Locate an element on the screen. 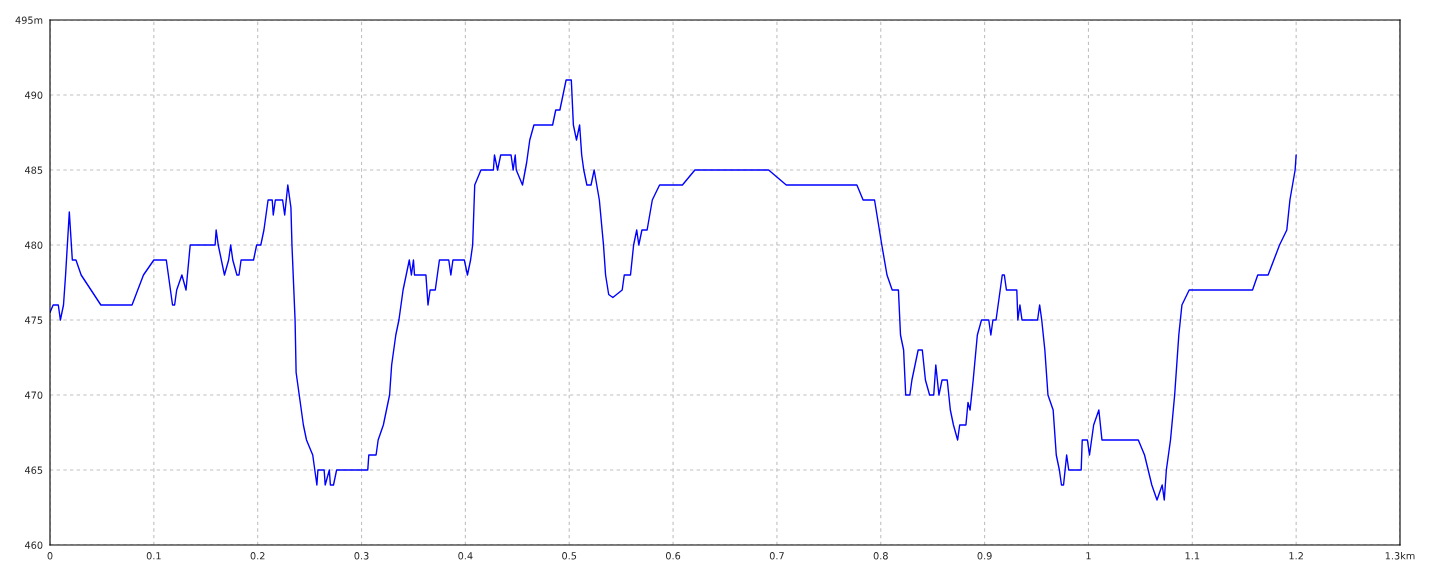 The height and width of the screenshot is (576, 1440). x-tick-label: 0.4 is located at coordinates (465, 556).